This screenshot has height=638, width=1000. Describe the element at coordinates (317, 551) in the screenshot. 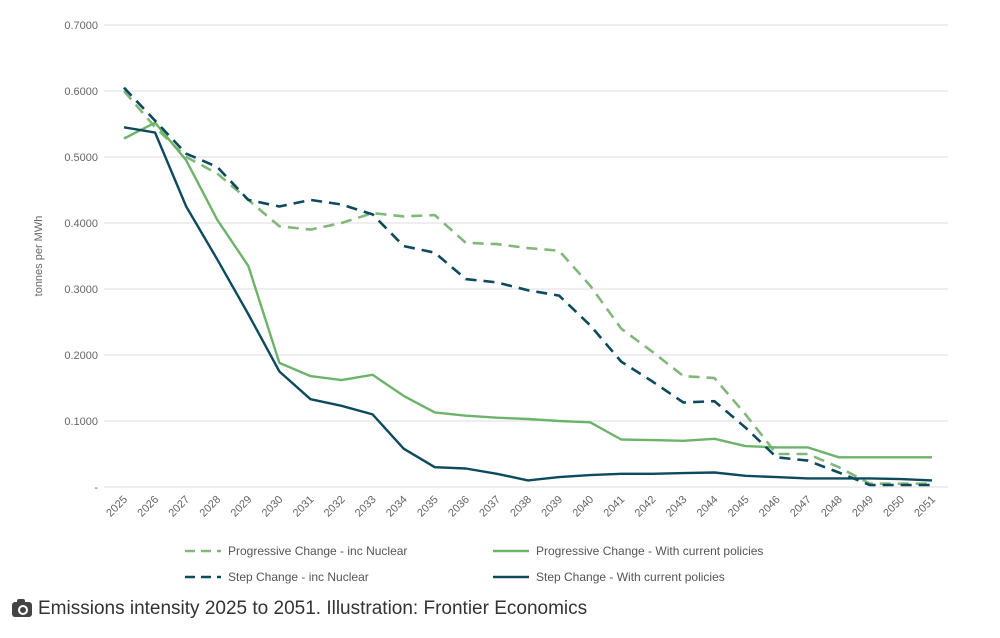

I see `legend-label: Progressive Change - inc Nuclear` at that location.